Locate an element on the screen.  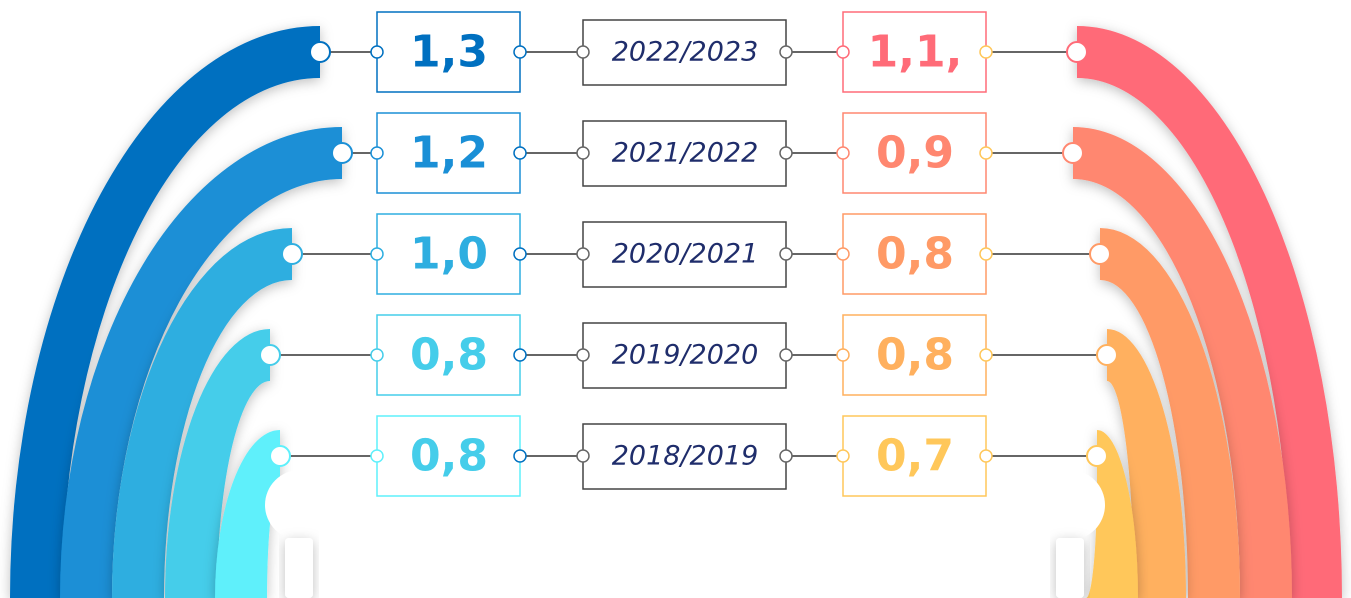
year: 2018/2019 is located at coordinates (685, 456).